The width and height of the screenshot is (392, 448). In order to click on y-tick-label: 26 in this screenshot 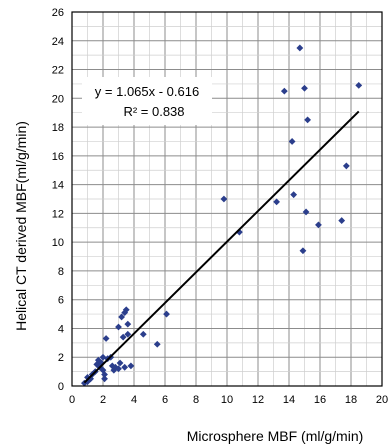, I will do `click(58, 13)`.